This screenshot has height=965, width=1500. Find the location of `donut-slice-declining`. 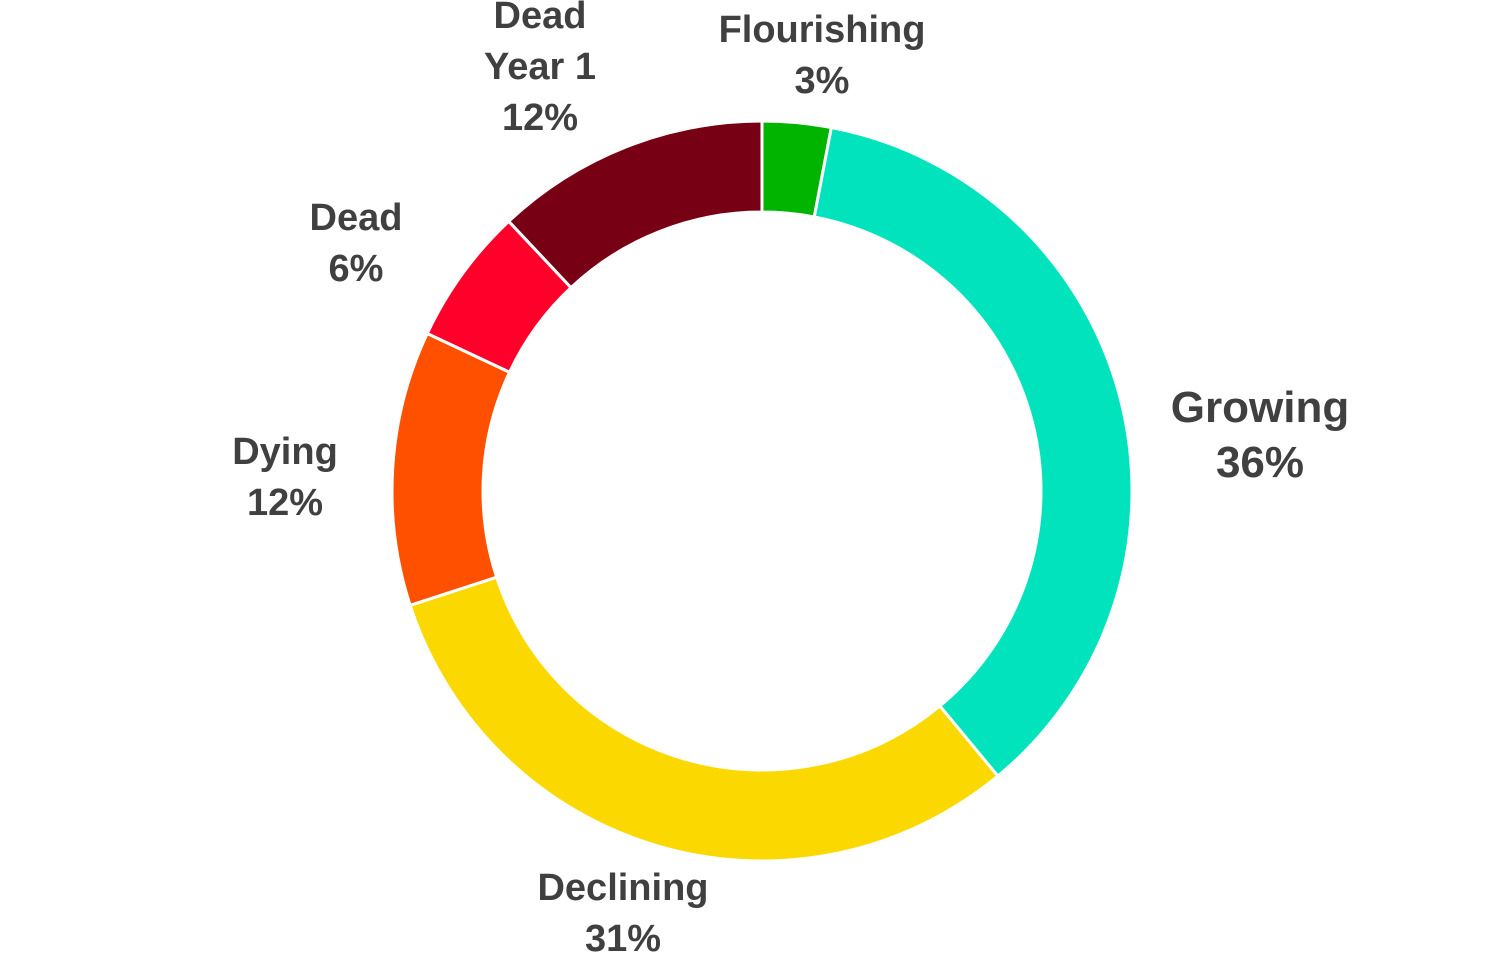

donut-slice-declining is located at coordinates (704, 719).